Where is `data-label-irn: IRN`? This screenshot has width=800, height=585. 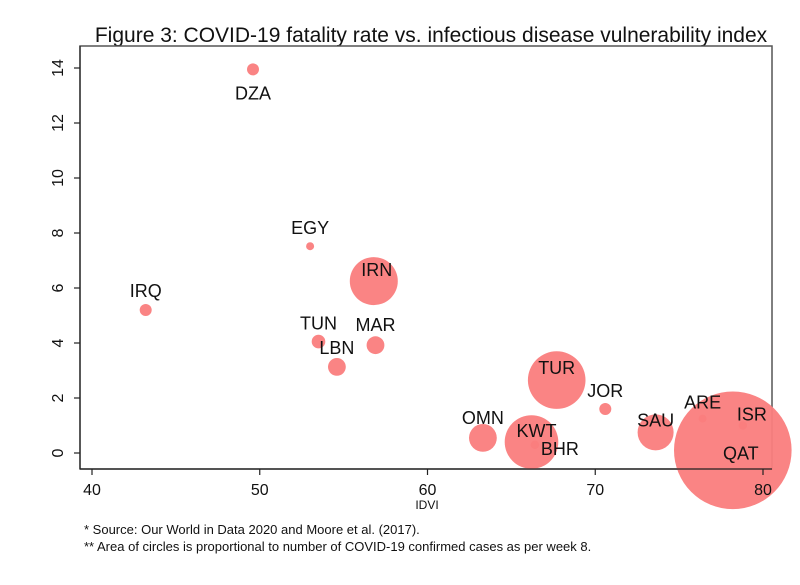
data-label-irn: IRN is located at coordinates (376, 270).